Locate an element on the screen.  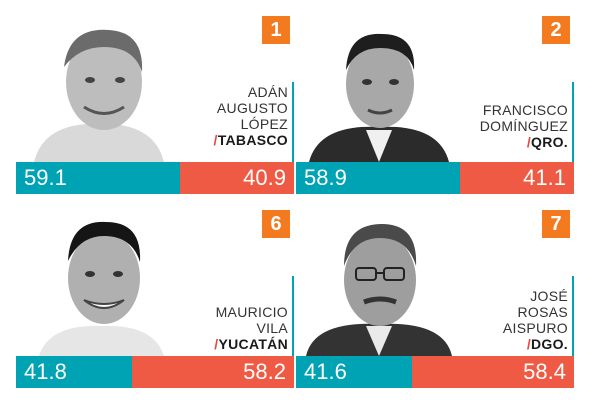
rank-badge: 7 is located at coordinates (556, 224).